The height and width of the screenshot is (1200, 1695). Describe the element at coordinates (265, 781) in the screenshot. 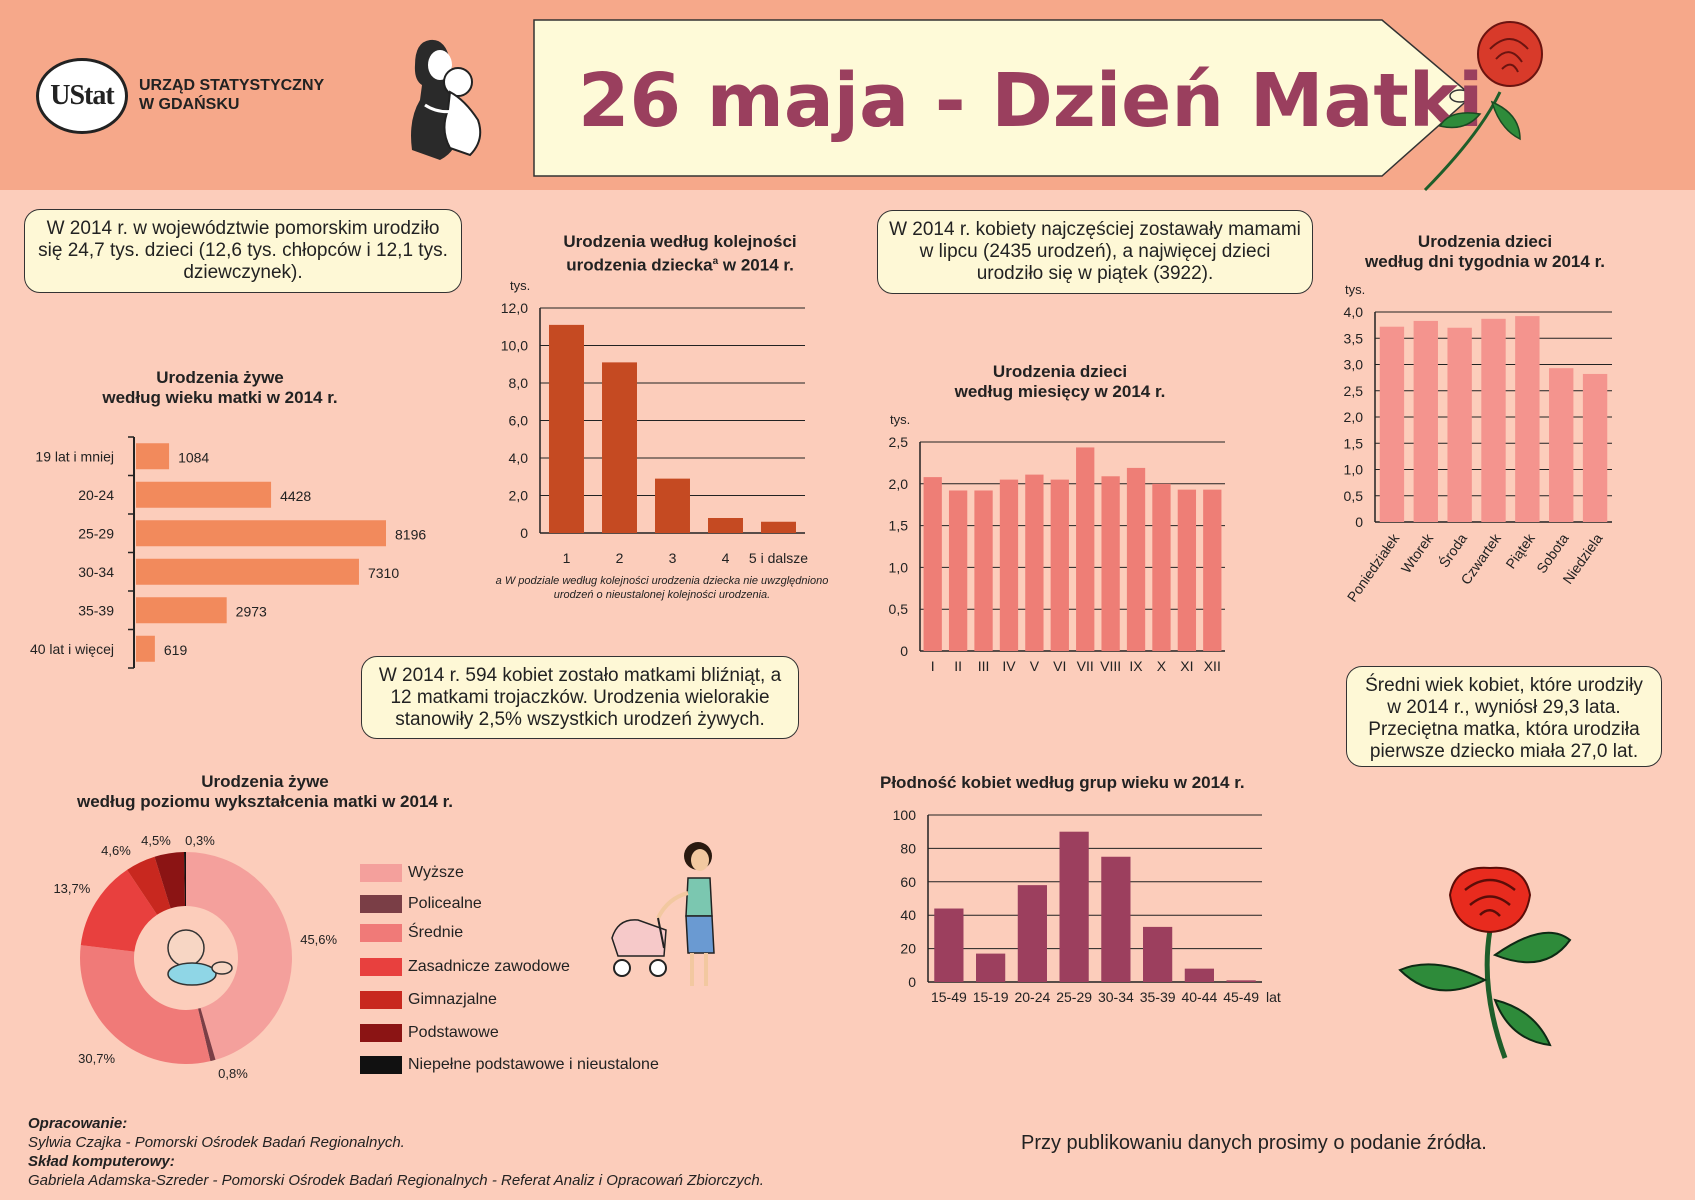

I see `education-chart-title-line1: Urodzenia żywe` at that location.